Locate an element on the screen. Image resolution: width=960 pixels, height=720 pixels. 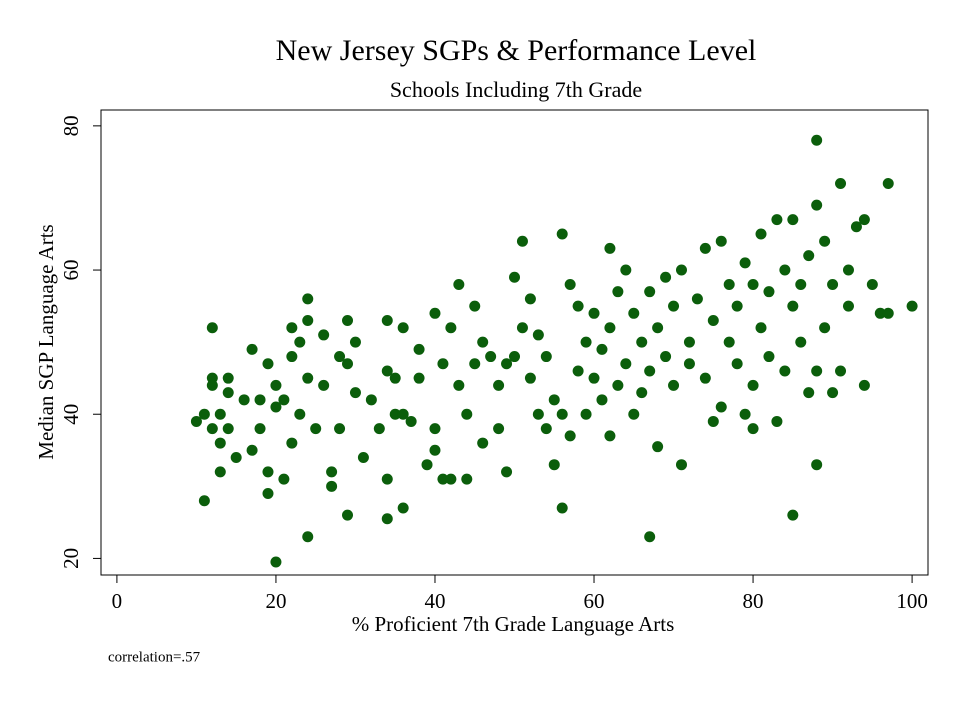
x-tick-label: 0 is located at coordinates (117, 601).